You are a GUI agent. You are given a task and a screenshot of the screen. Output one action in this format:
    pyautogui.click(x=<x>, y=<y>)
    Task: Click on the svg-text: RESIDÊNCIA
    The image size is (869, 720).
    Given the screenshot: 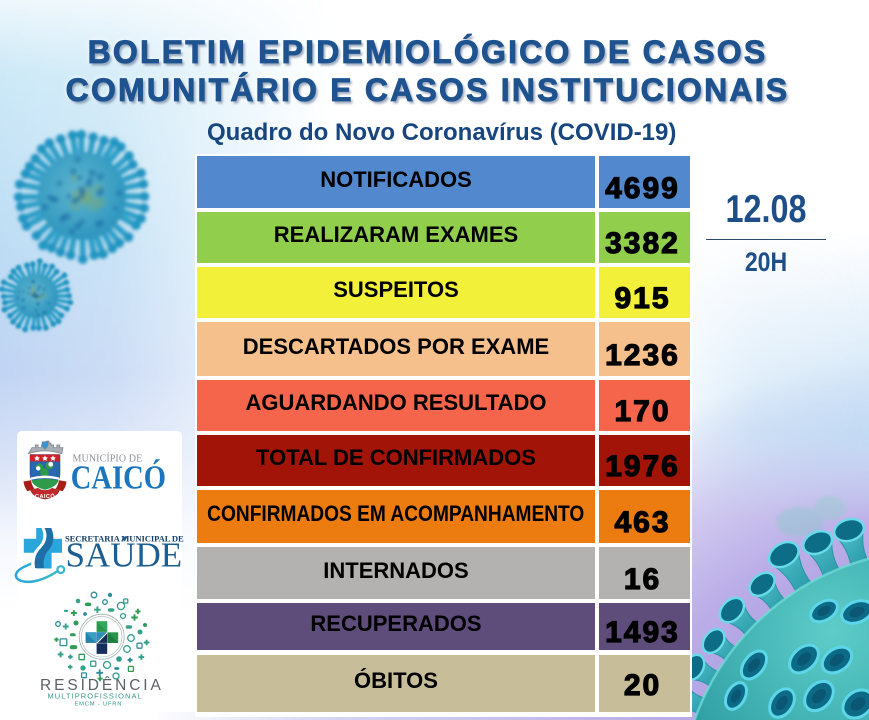 What is the action you would take?
    pyautogui.click(x=102, y=685)
    